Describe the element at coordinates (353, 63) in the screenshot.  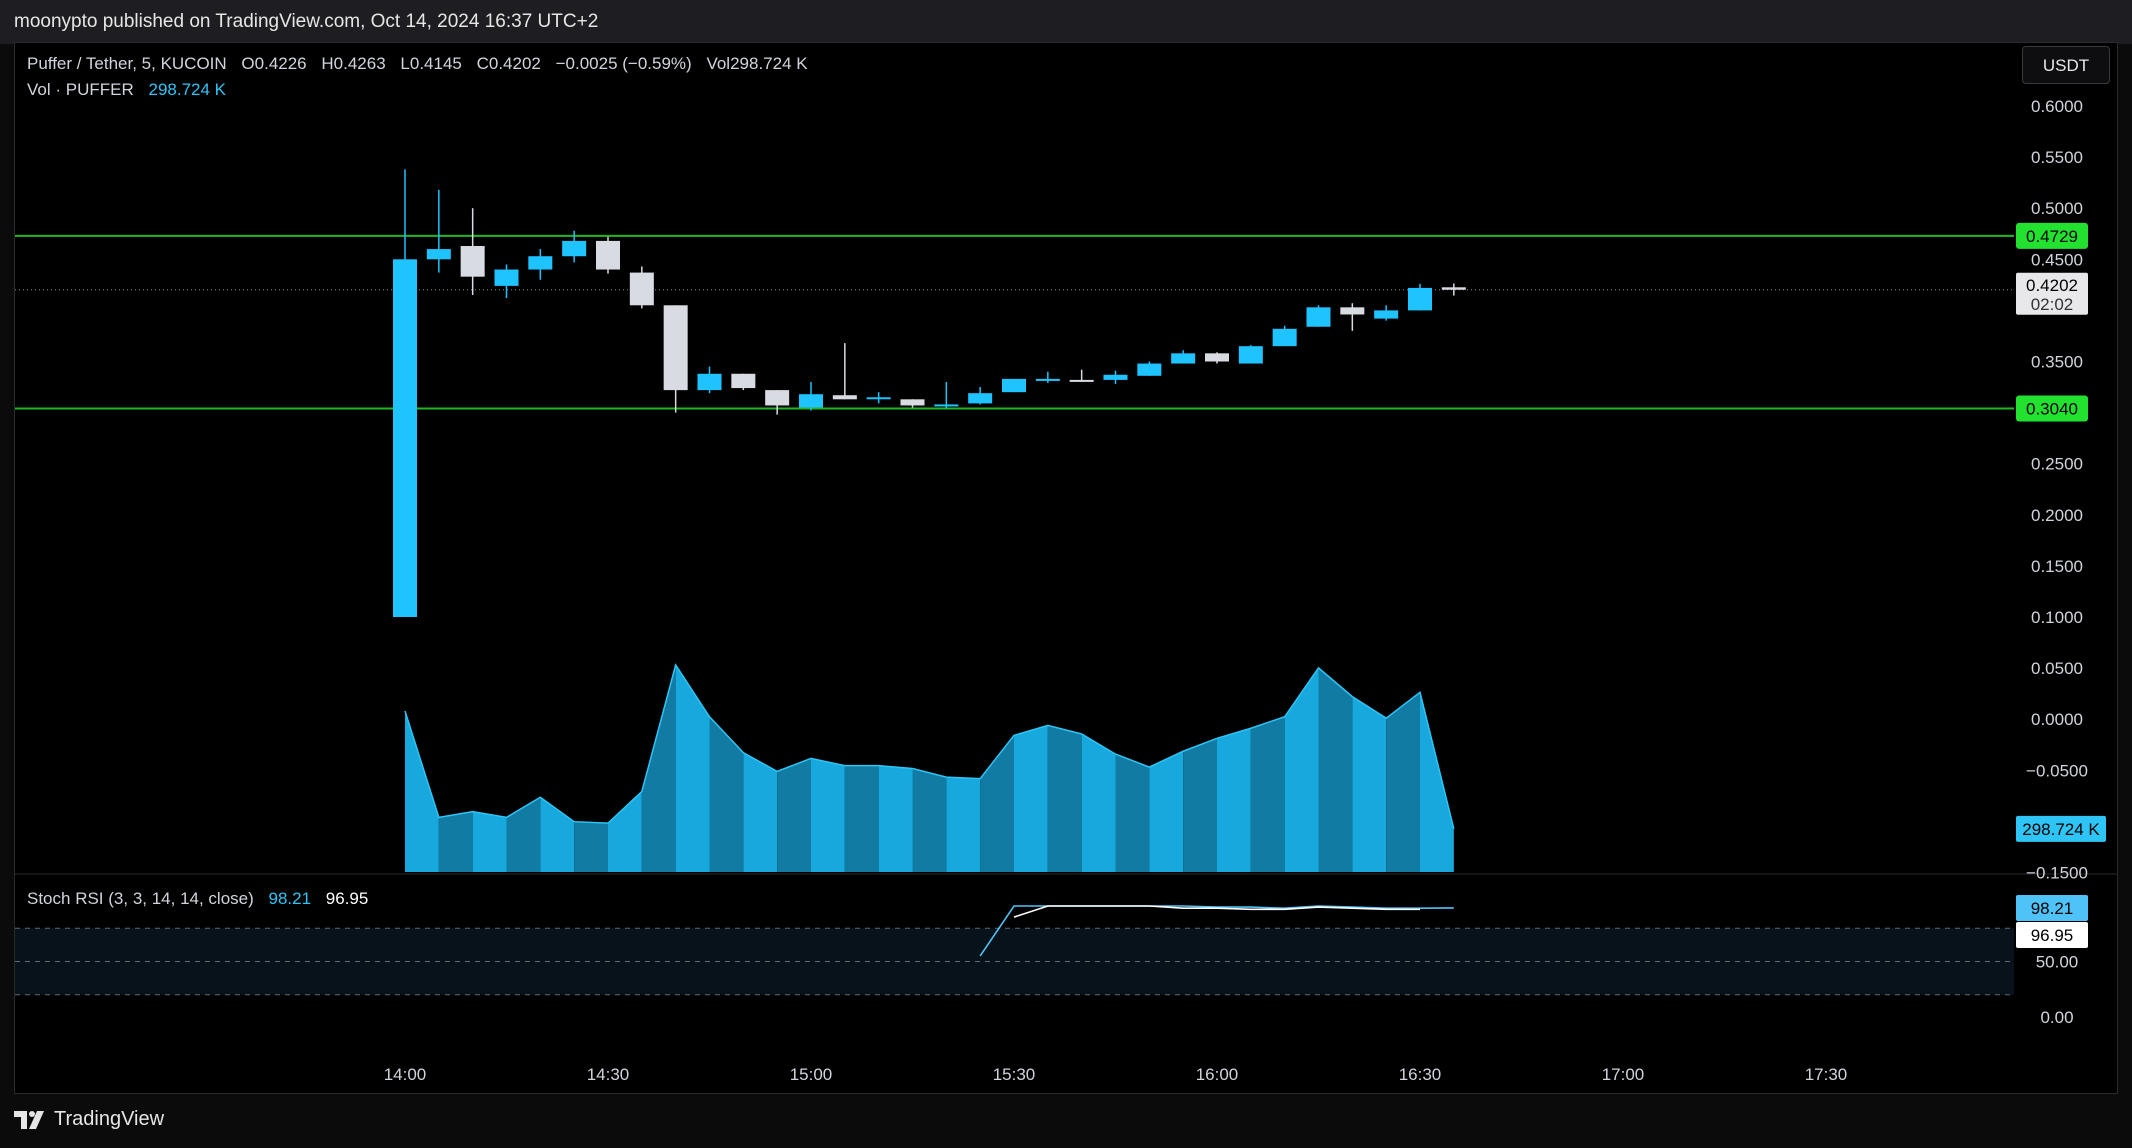
I see `legend-high: H0.4263` at that location.